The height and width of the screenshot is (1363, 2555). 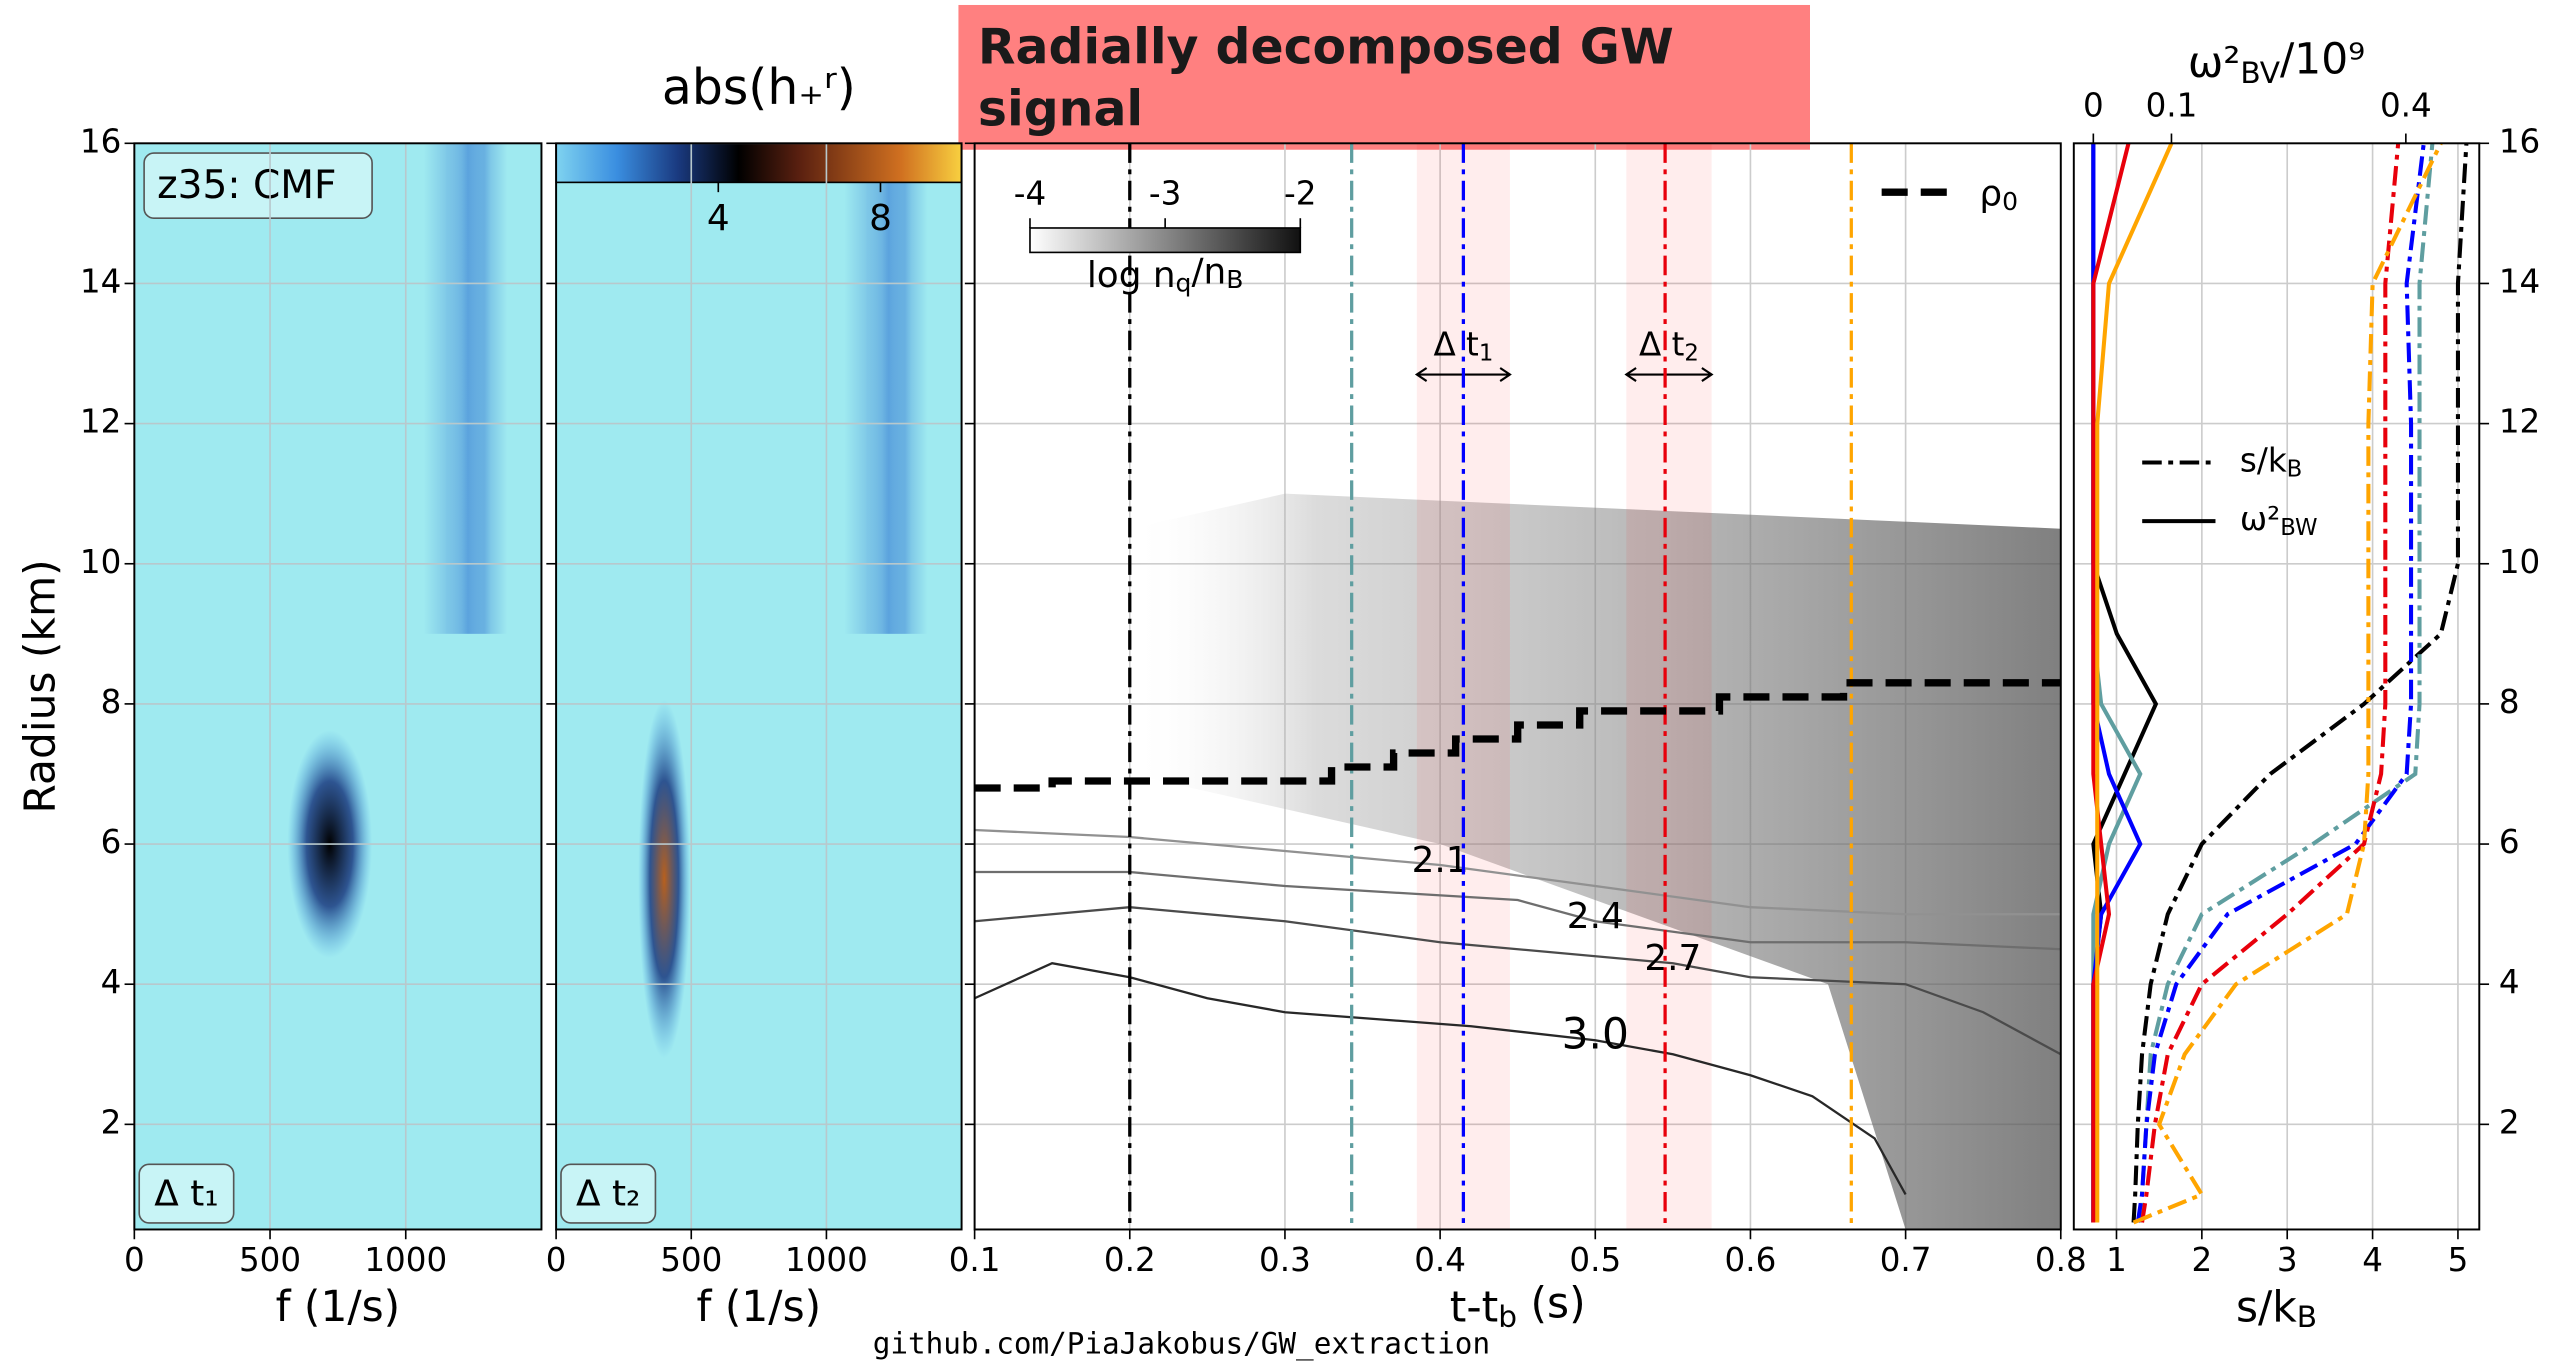 I want to click on x-axis-label: t-tb (s), so click(x=1518, y=1306).